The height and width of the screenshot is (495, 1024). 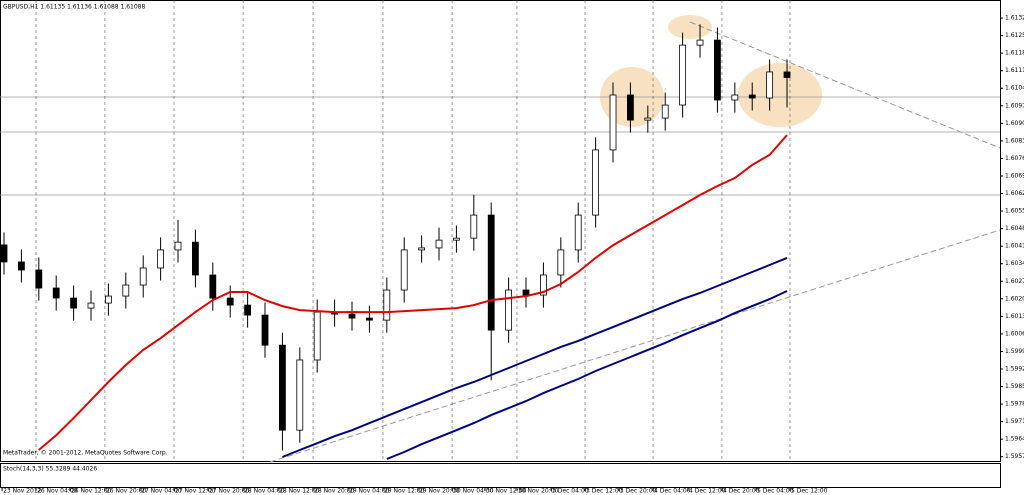 What do you see at coordinates (1014, 70) in the screenshot?
I see `y-tick-label: 1.61115` at bounding box center [1014, 70].